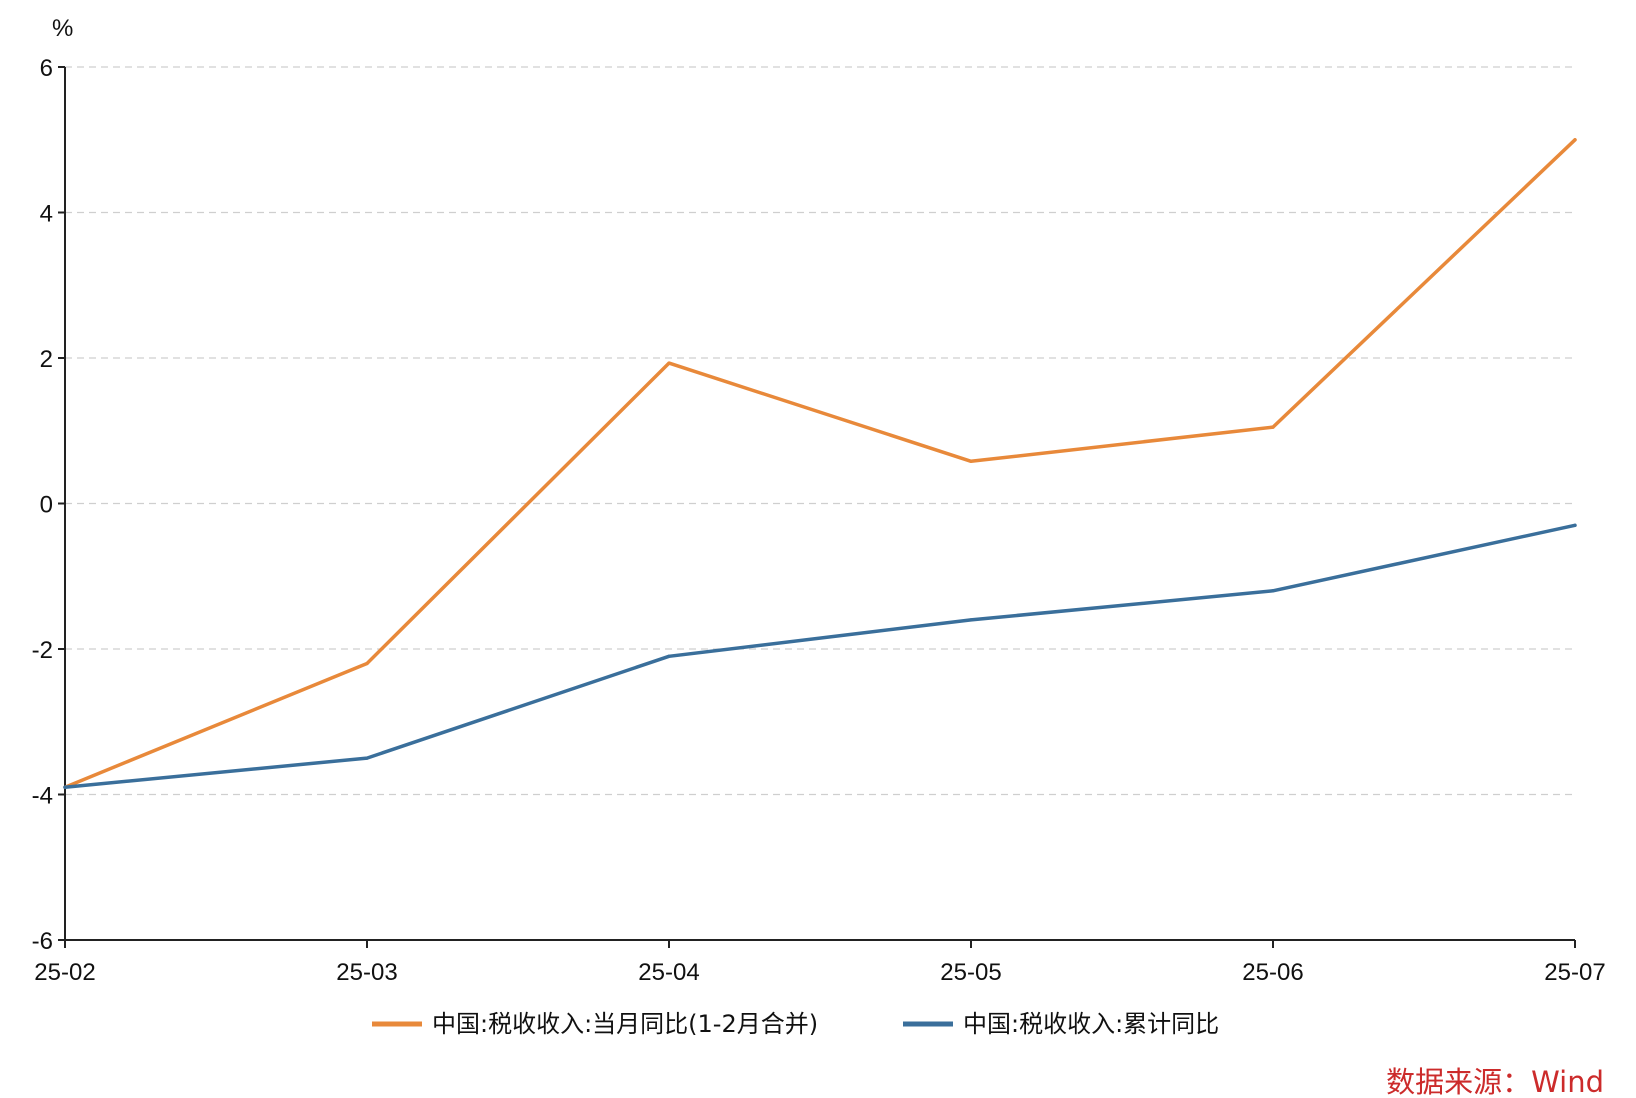 The height and width of the screenshot is (1098, 1636). I want to click on x-tick-label: 25-07, so click(1574, 972).